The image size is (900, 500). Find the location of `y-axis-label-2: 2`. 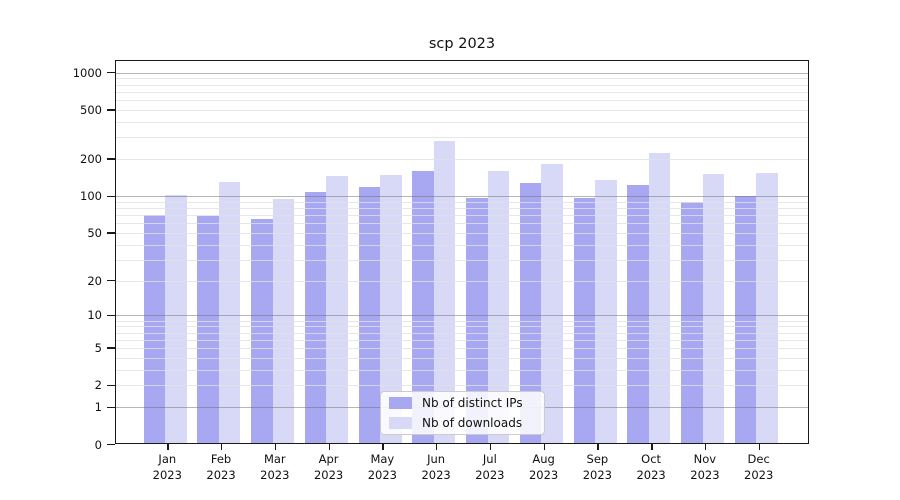

y-axis-label-2: 2 is located at coordinates (98, 385).